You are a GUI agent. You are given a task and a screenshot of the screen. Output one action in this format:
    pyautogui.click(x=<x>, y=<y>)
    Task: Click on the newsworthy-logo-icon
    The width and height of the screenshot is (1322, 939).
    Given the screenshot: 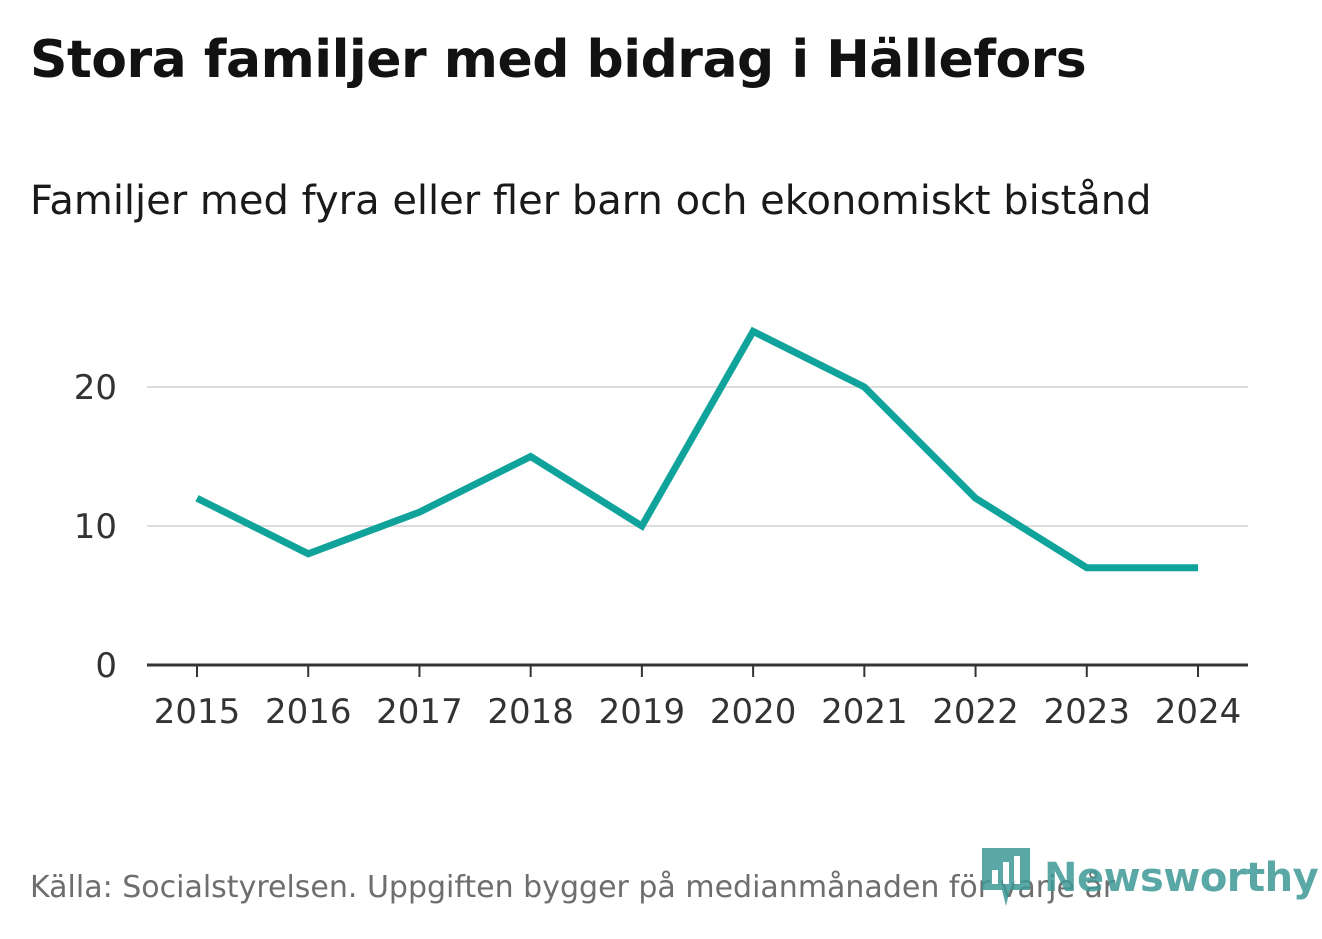 What is the action you would take?
    pyautogui.click(x=1006, y=877)
    